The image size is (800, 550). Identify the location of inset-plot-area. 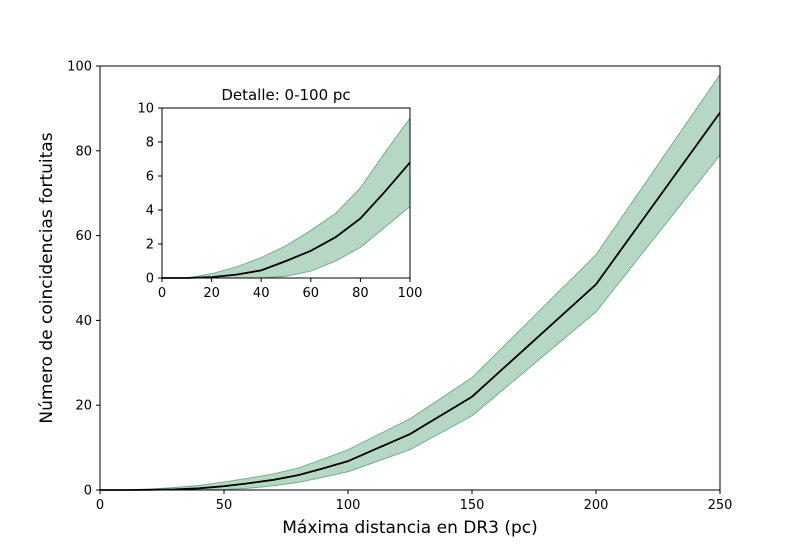
(286, 193).